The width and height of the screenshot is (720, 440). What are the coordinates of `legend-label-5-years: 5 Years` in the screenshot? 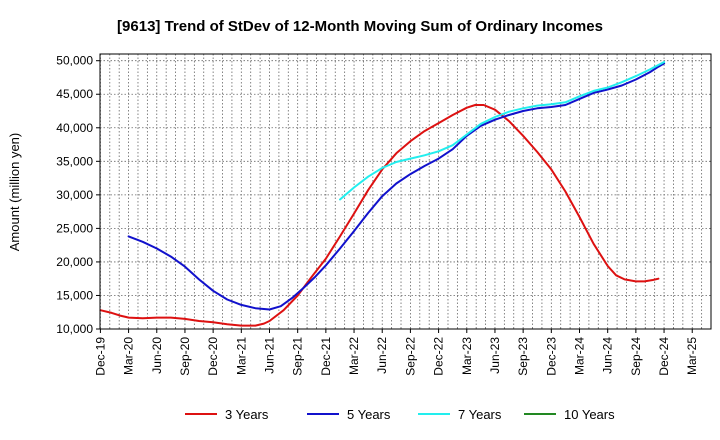 It's located at (369, 414).